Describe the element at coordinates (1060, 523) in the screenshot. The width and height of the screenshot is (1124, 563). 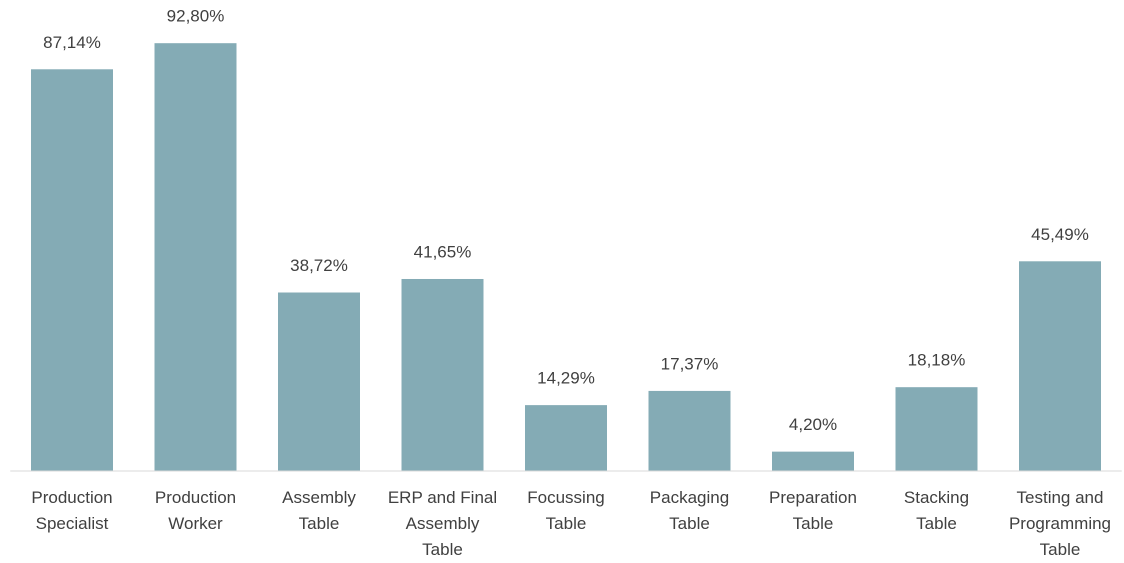
I see `x-tick-label: Testing and Programming Table` at that location.